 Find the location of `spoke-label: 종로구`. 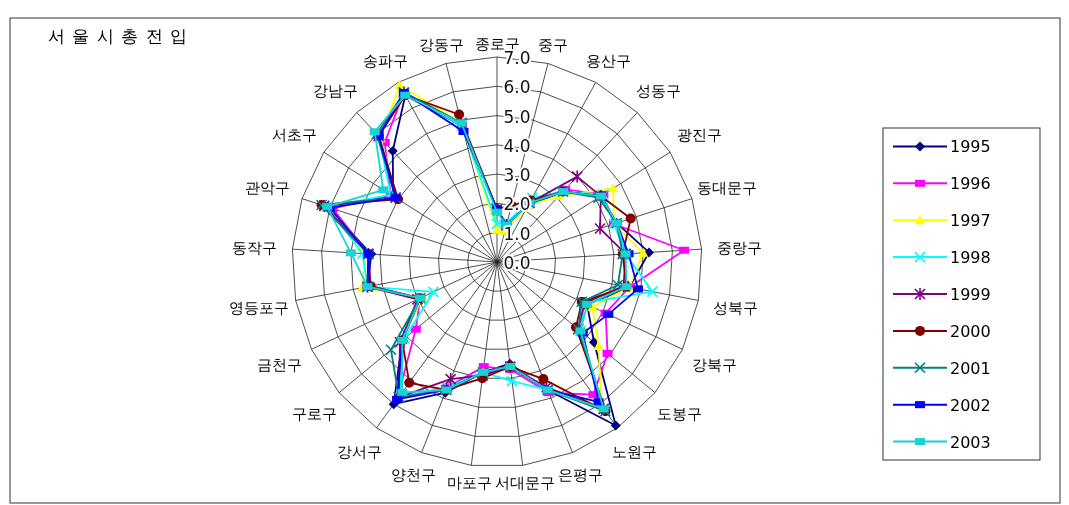

spoke-label: 종로구 is located at coordinates (497, 44).